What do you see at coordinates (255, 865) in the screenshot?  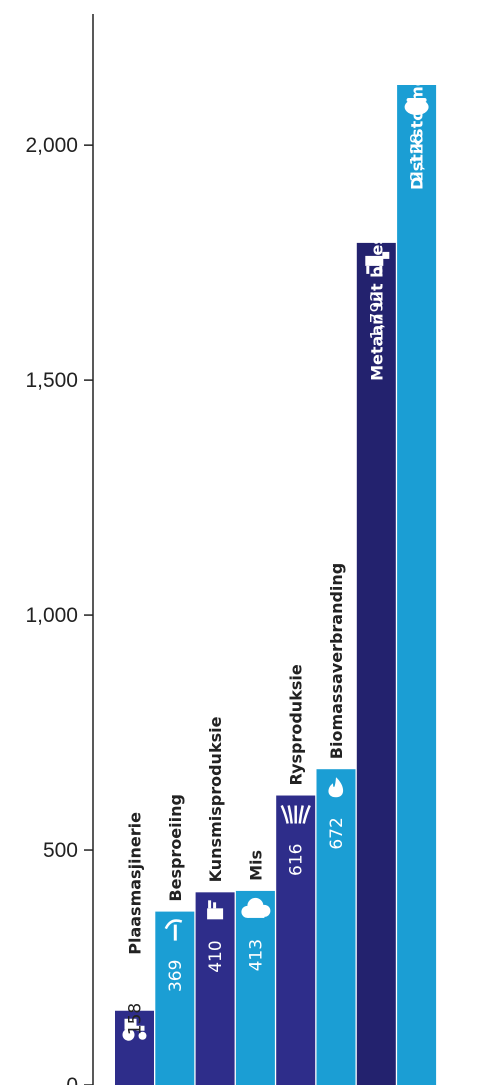 I see `bar-category-label: Mis` at bounding box center [255, 865].